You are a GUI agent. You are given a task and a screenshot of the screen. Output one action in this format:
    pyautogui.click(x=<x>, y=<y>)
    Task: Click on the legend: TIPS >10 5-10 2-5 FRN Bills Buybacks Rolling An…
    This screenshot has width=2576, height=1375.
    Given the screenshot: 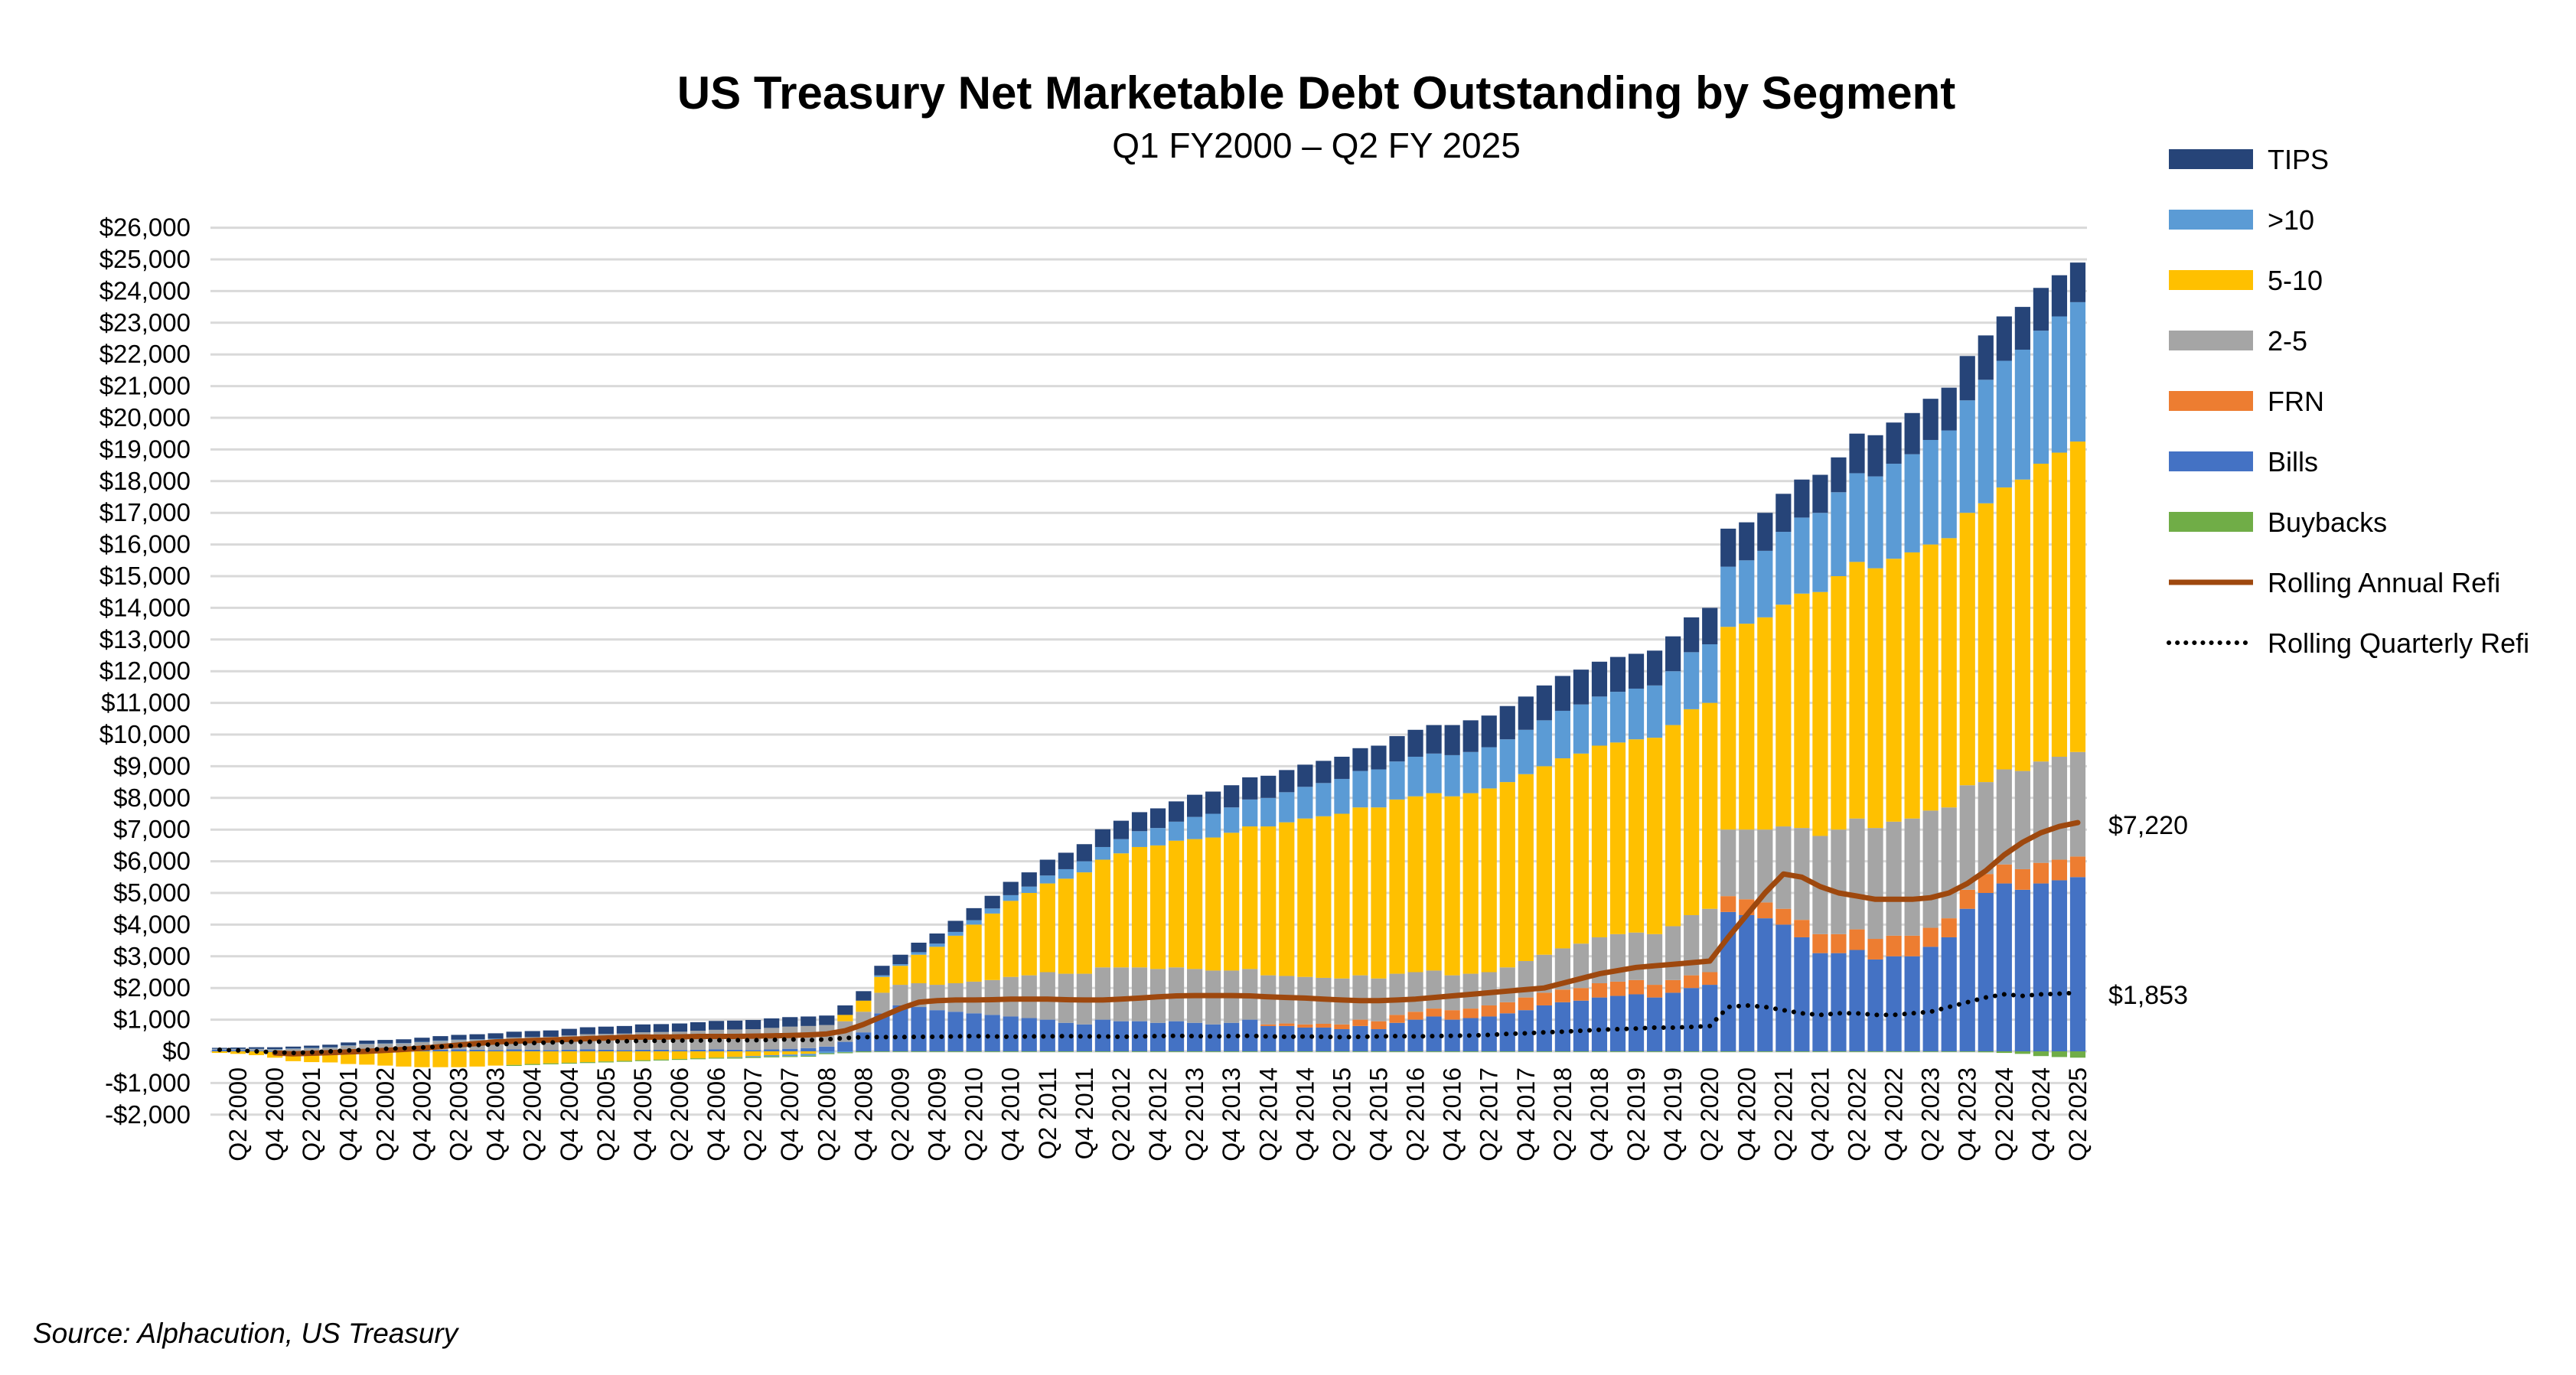 What is the action you would take?
    pyautogui.click(x=2348, y=401)
    